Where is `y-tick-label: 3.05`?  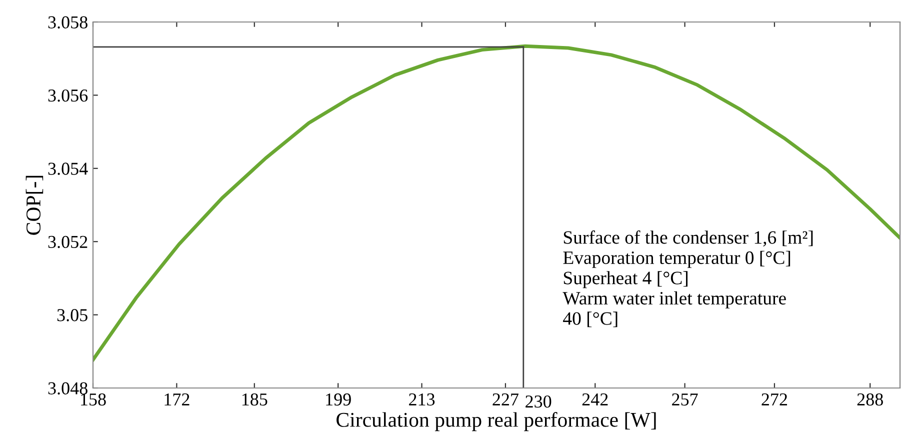 y-tick-label: 3.05 is located at coordinates (72, 315).